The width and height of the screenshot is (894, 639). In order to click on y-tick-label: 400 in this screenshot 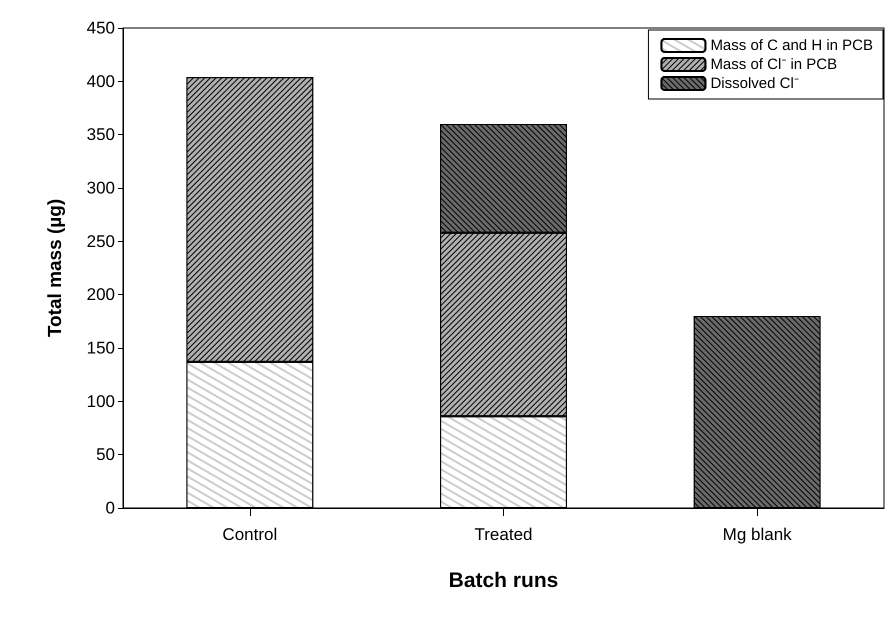, I will do `click(100, 81)`.